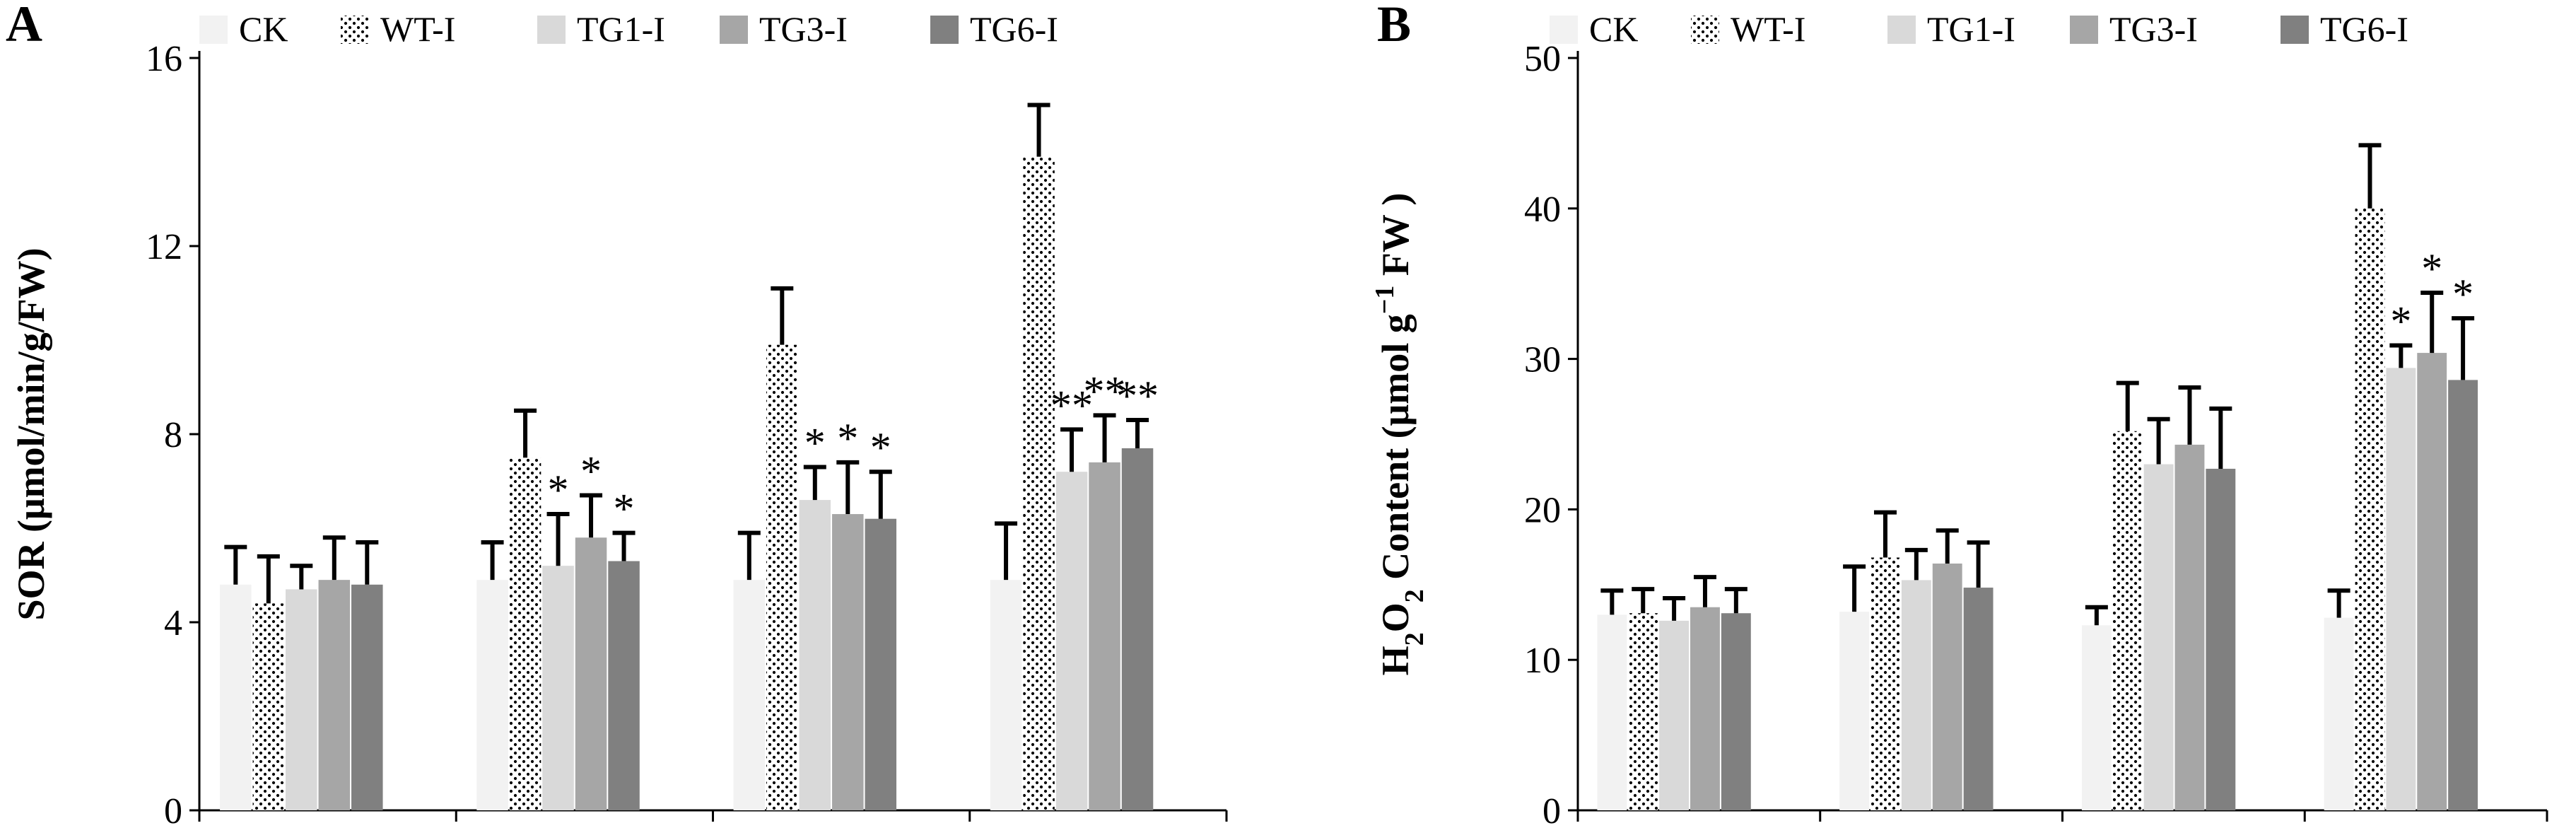 The height and width of the screenshot is (828, 2576). I want to click on panel-letter: A, so click(24, 26).